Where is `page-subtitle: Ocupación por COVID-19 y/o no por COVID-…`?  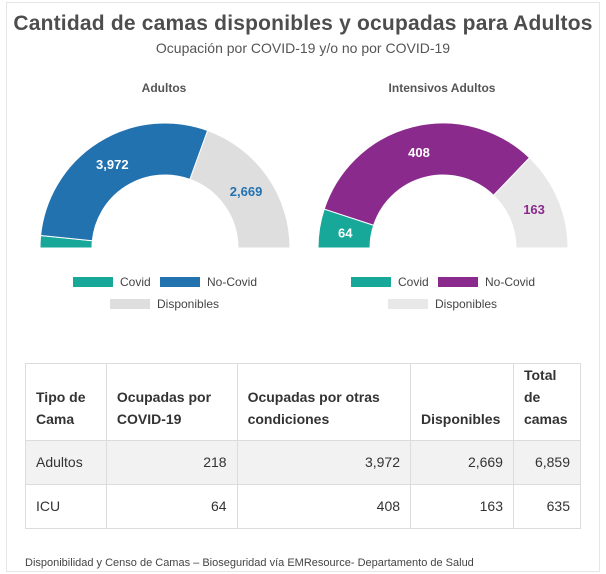 page-subtitle: Ocupación por COVID-19 y/o no por COVID-… is located at coordinates (303, 48).